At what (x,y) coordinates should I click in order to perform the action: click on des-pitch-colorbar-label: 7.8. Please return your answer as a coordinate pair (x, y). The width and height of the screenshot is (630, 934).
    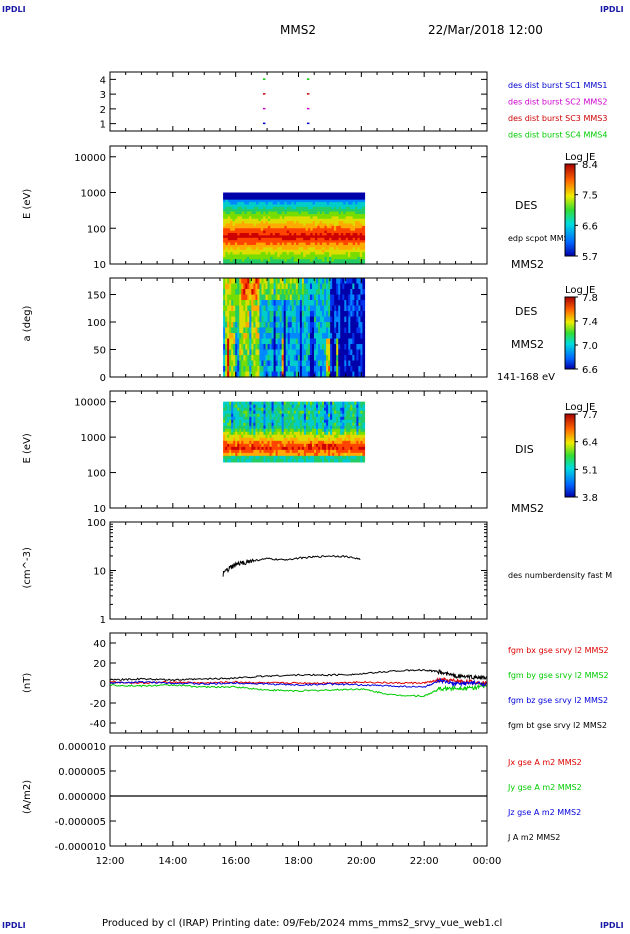
    Looking at the image, I should click on (590, 298).